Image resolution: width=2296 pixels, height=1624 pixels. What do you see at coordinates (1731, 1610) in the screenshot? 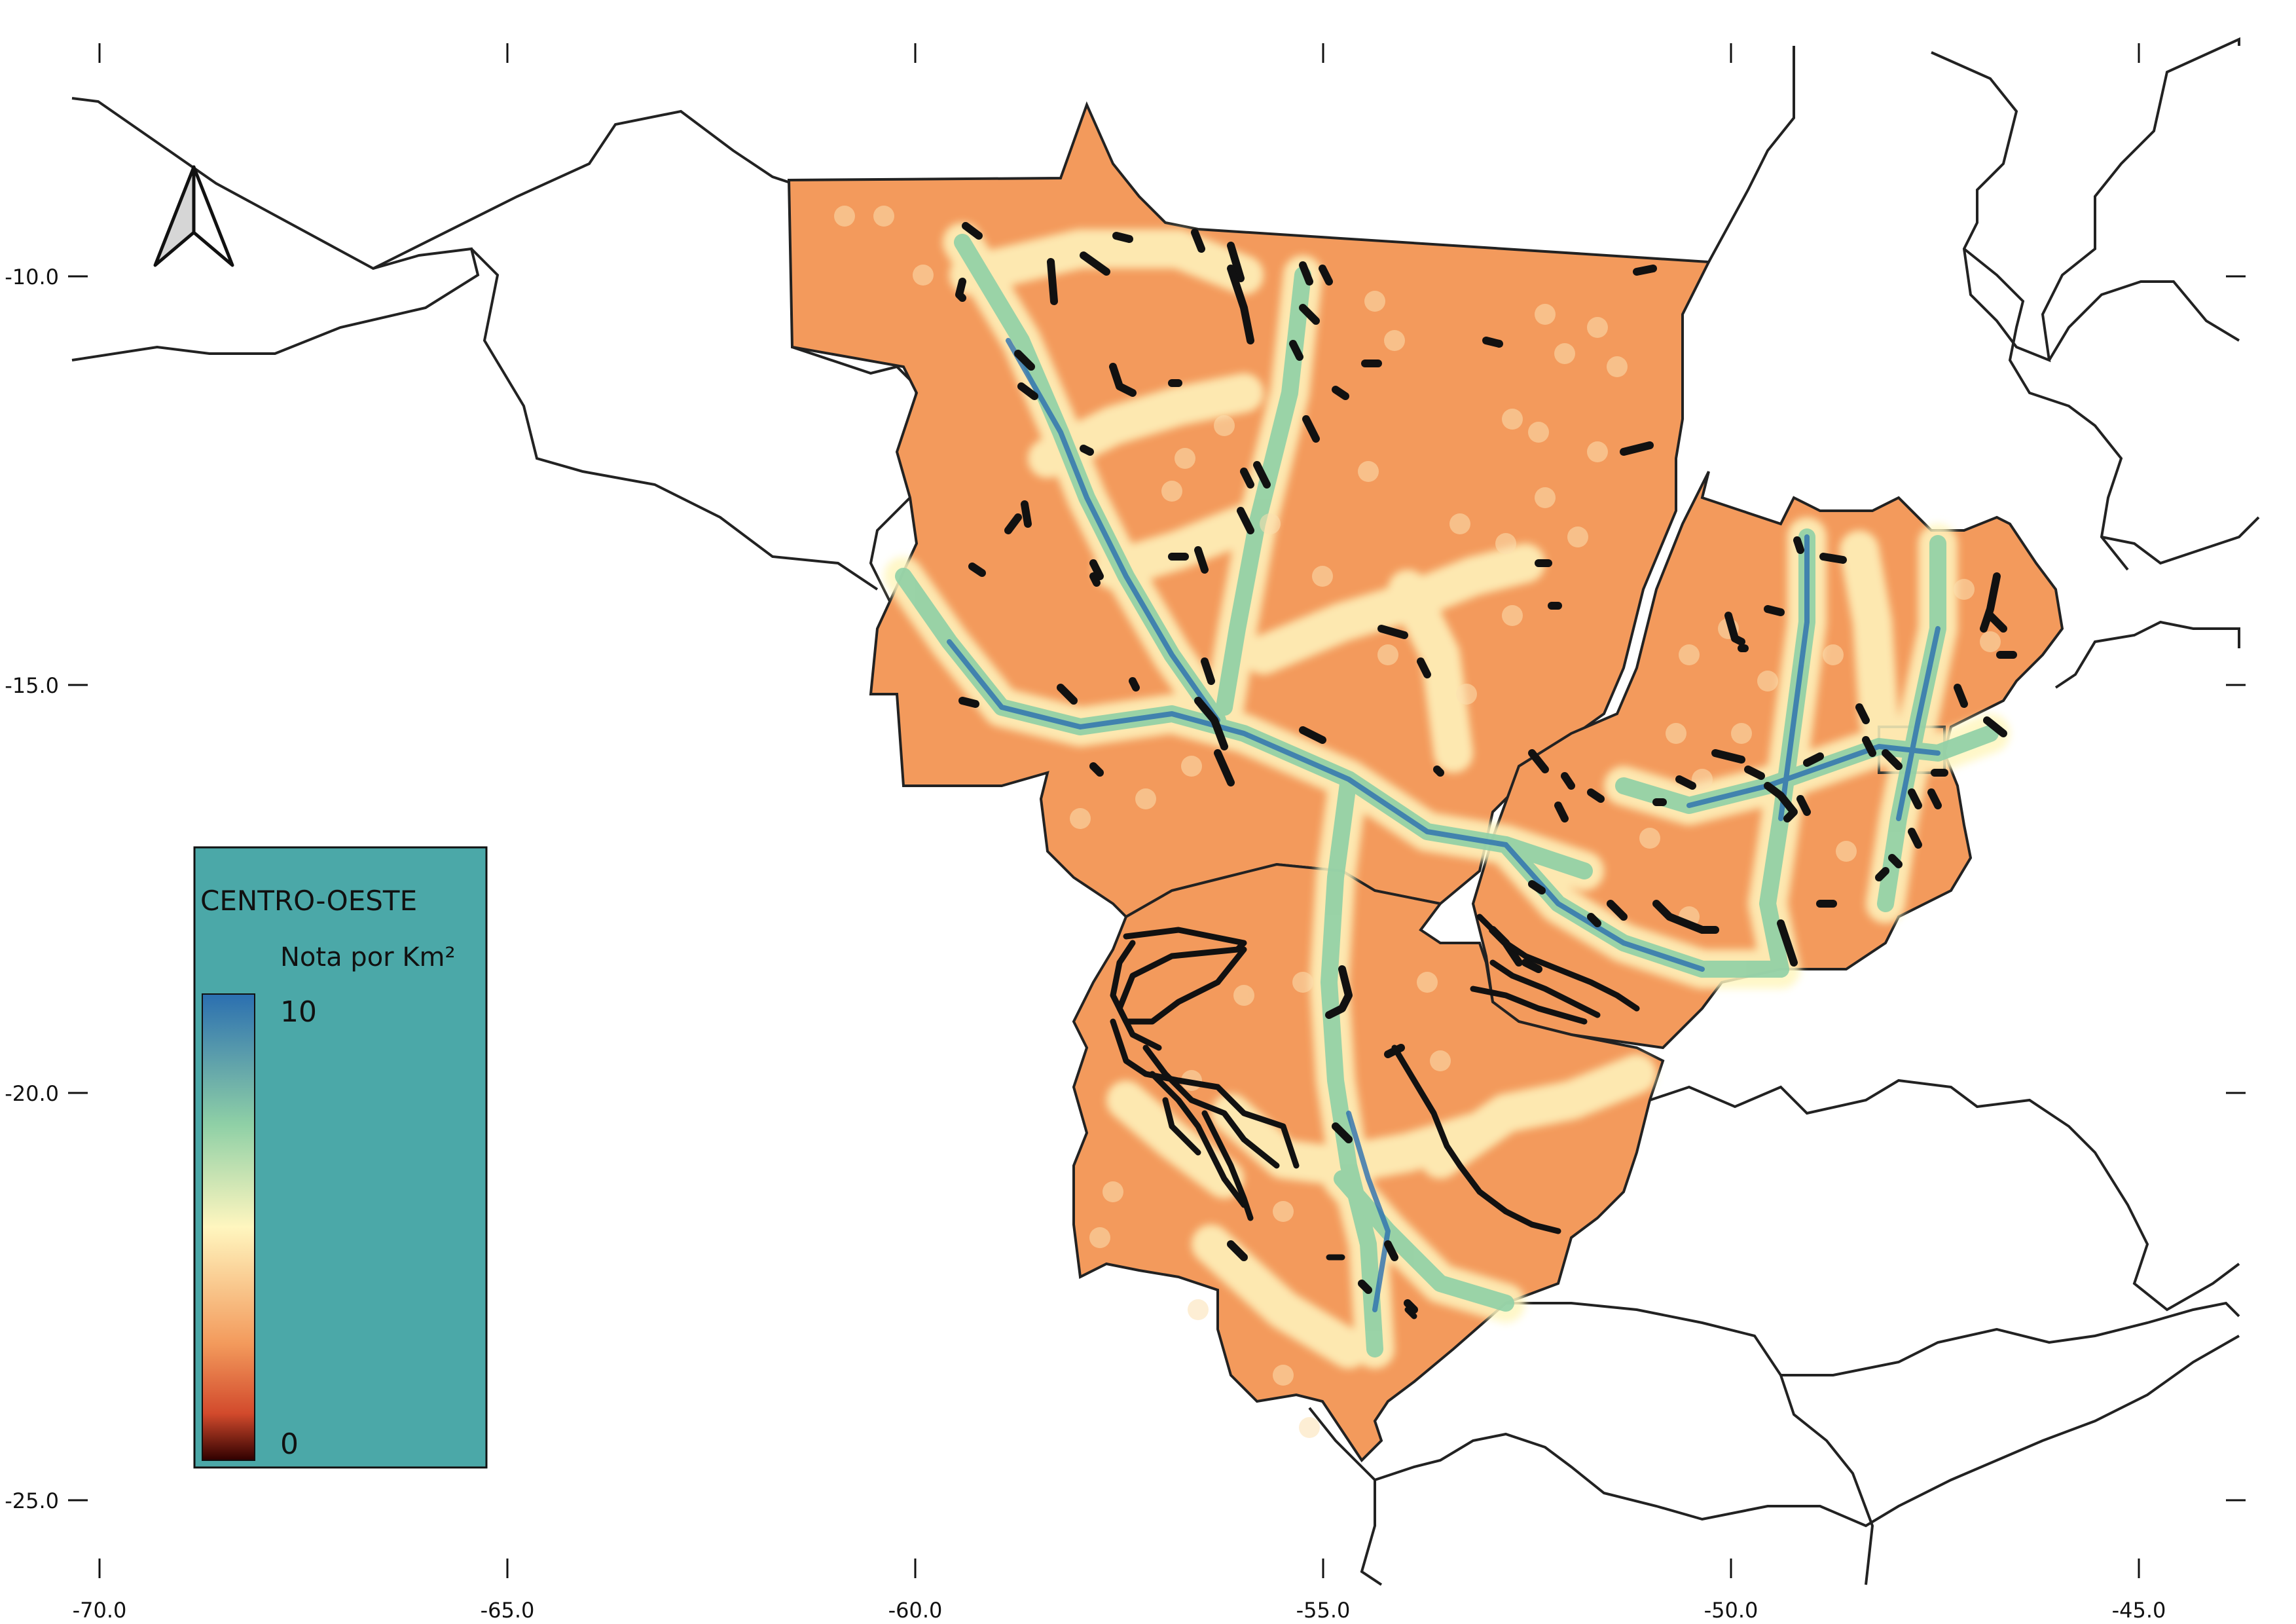
I see `x-tick-label: -50.0` at bounding box center [1731, 1610].